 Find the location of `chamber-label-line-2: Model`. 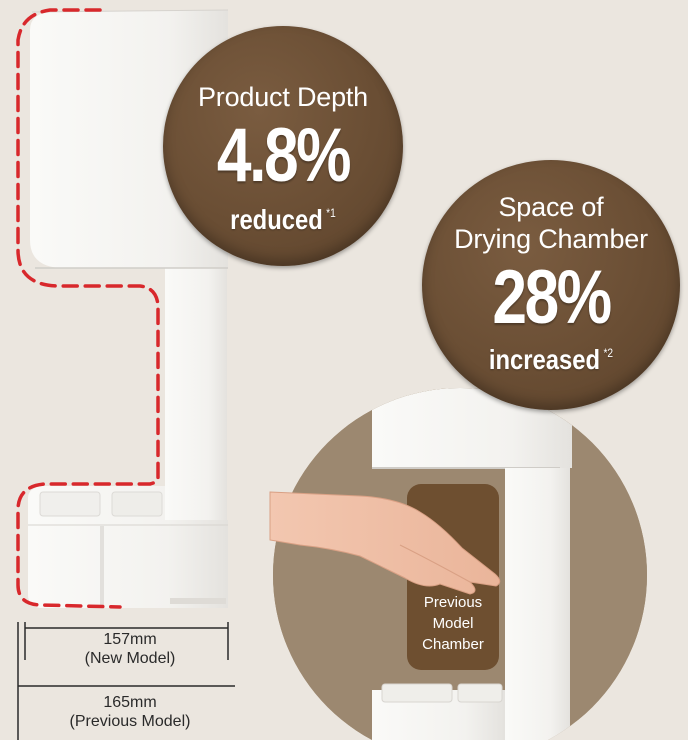

chamber-label-line-2: Model is located at coordinates (453, 623).